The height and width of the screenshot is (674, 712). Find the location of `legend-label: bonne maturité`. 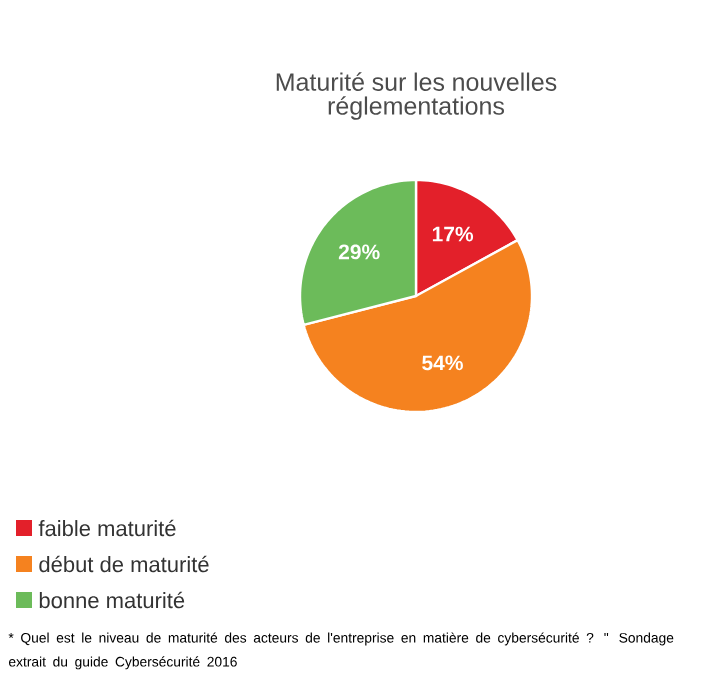

legend-label: bonne maturité is located at coordinates (112, 600).